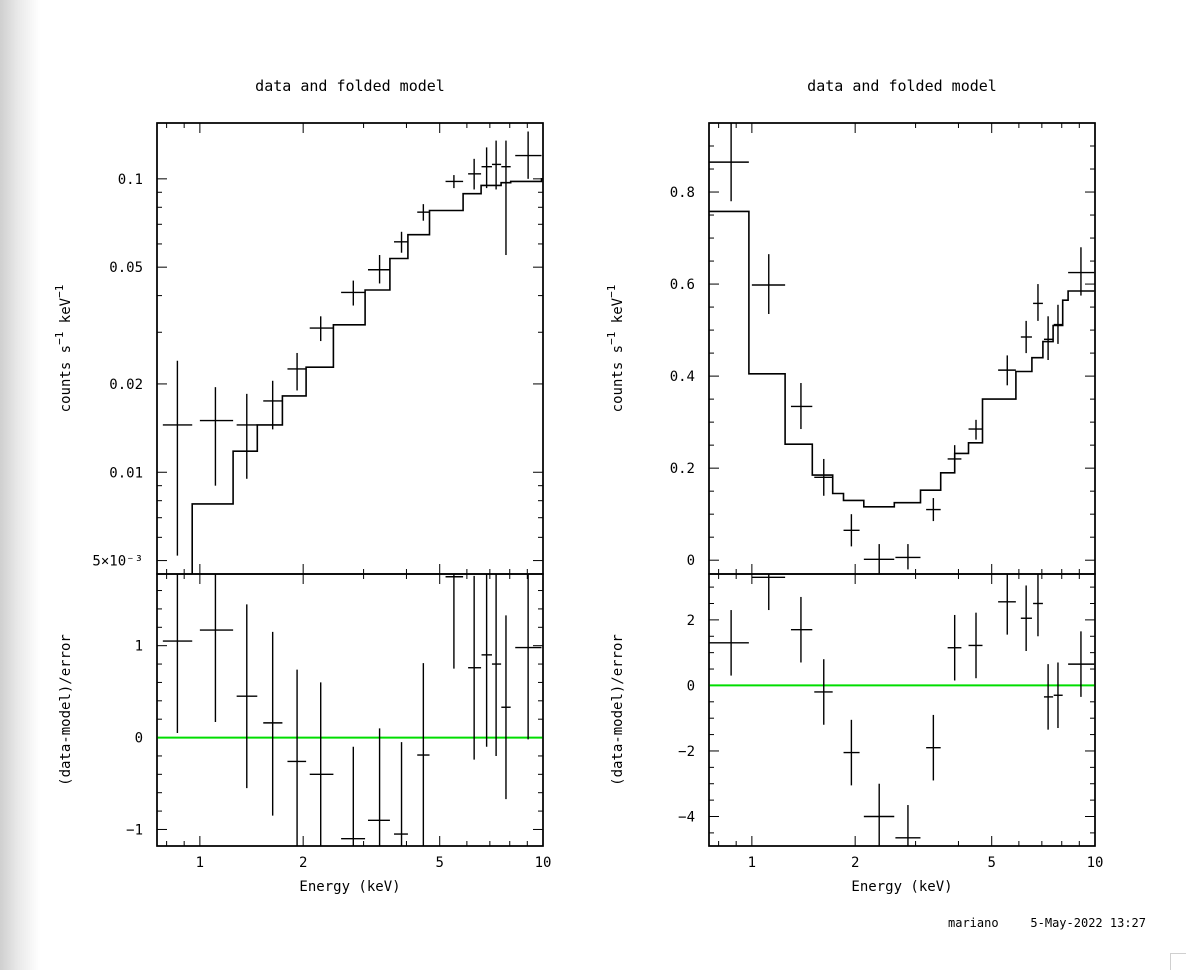 This screenshot has height=970, width=1186. What do you see at coordinates (139, 647) in the screenshot?
I see `y-tick-label: 1` at bounding box center [139, 647].